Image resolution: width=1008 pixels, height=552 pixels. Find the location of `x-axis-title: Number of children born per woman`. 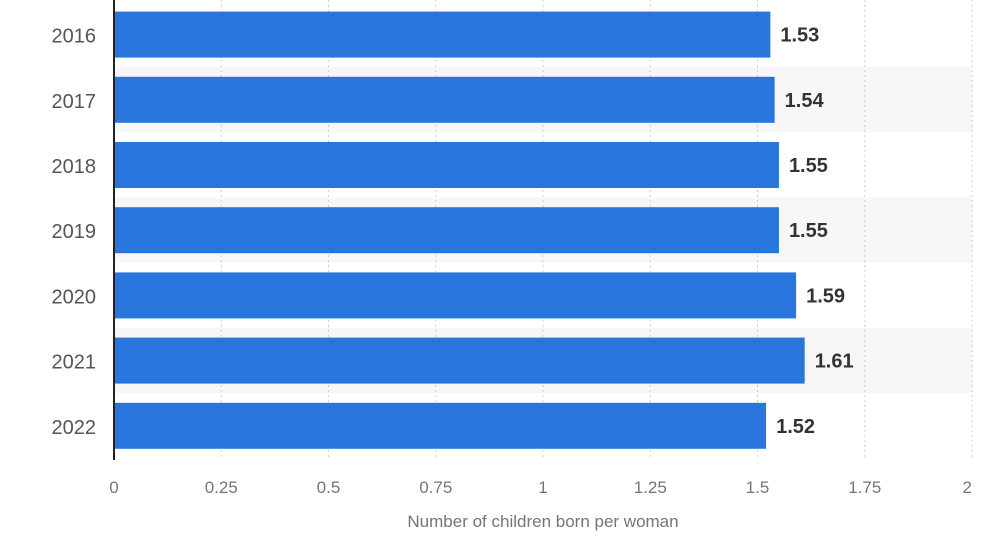

x-axis-title: Number of children born per woman is located at coordinates (542, 521).